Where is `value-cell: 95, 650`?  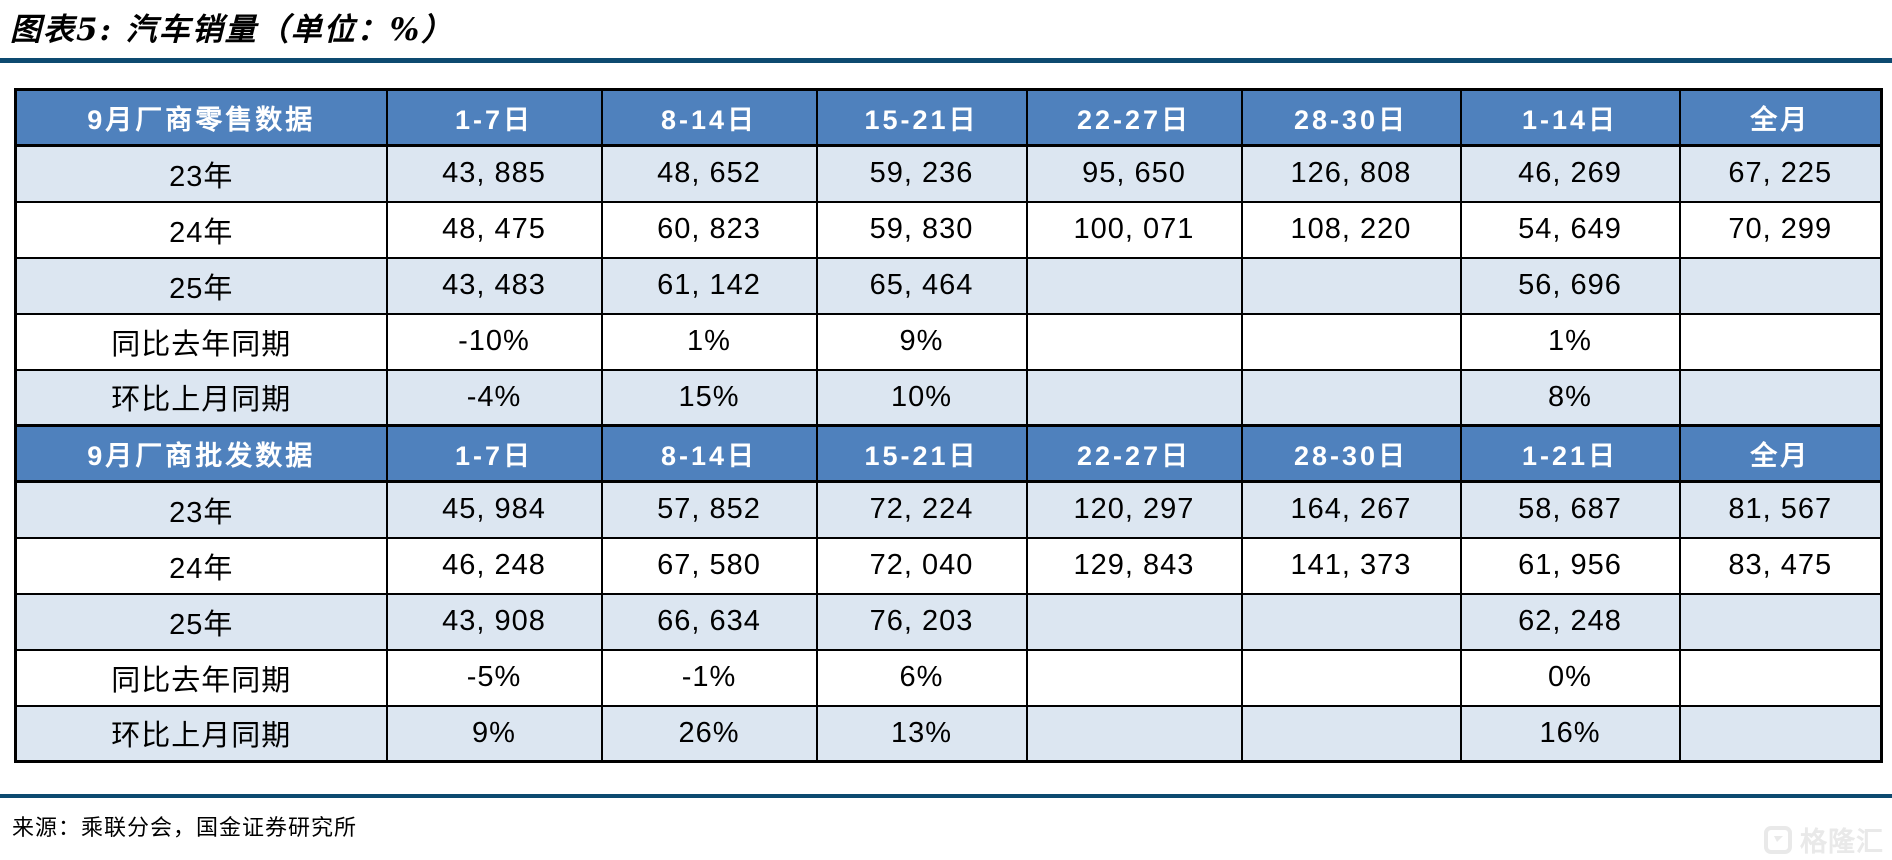 value-cell: 95, 650 is located at coordinates (1134, 173).